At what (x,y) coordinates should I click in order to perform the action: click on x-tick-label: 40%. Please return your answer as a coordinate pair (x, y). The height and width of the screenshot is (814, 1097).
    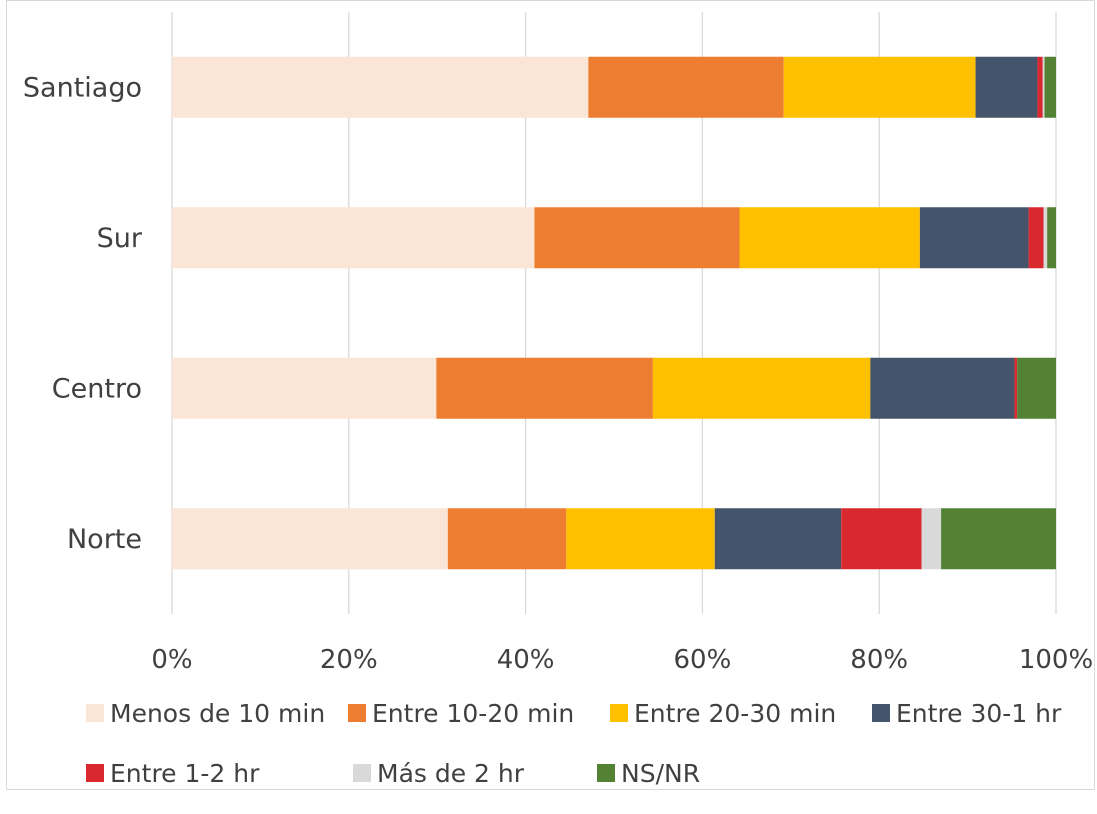
    Looking at the image, I should click on (526, 660).